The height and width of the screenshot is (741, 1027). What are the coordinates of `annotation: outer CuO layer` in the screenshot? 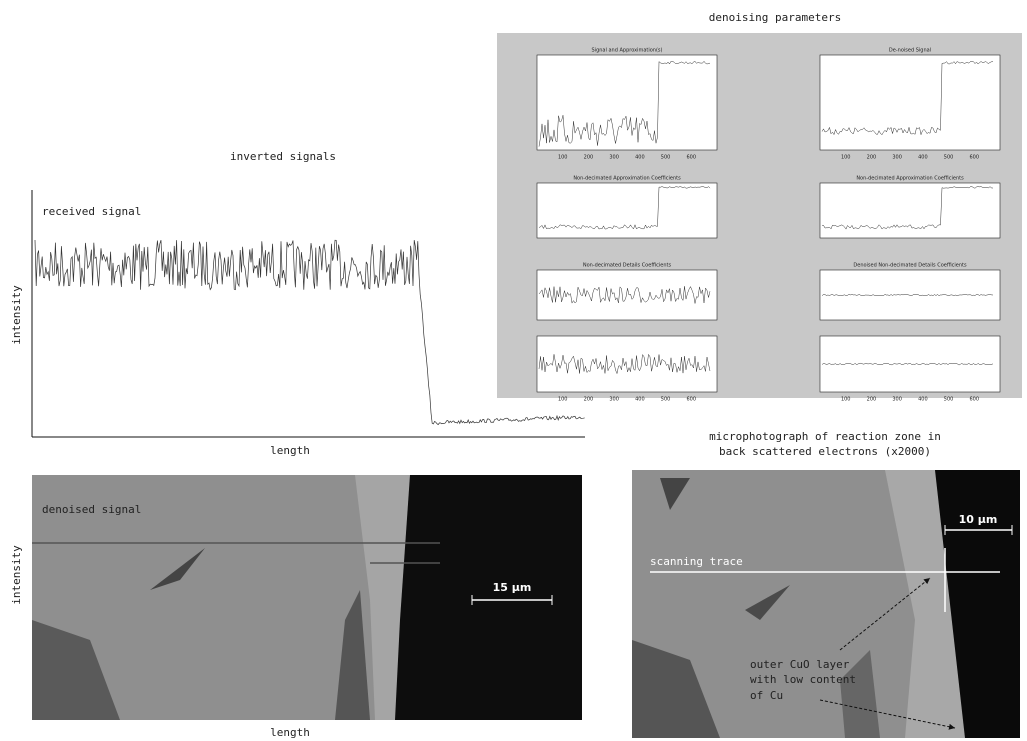 It's located at (800, 664).